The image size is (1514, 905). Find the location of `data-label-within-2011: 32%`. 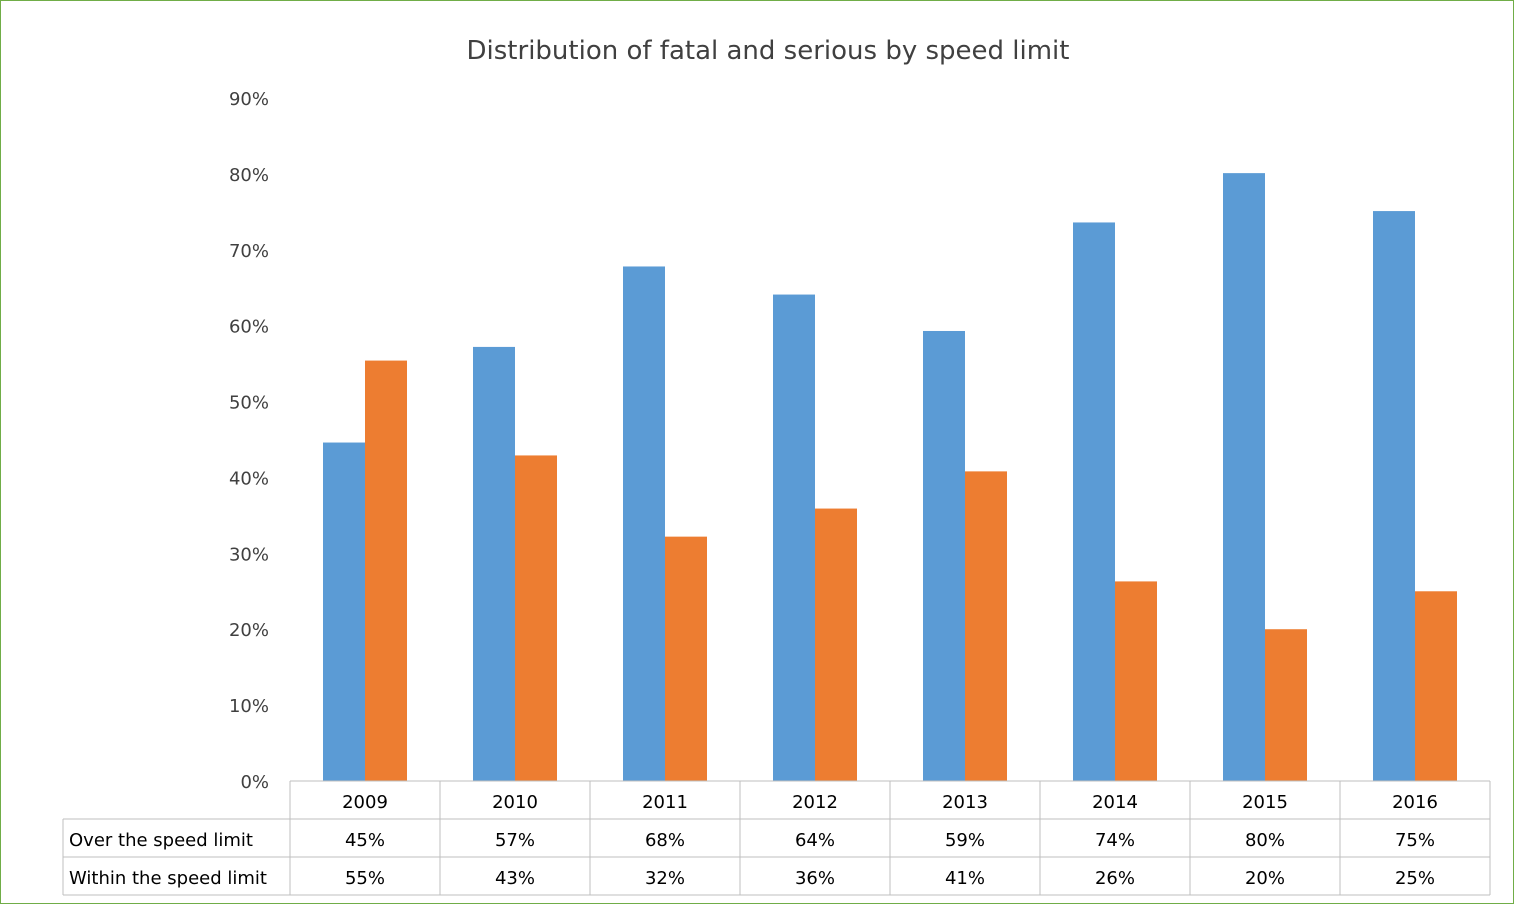

data-label-within-2011: 32% is located at coordinates (665, 878).